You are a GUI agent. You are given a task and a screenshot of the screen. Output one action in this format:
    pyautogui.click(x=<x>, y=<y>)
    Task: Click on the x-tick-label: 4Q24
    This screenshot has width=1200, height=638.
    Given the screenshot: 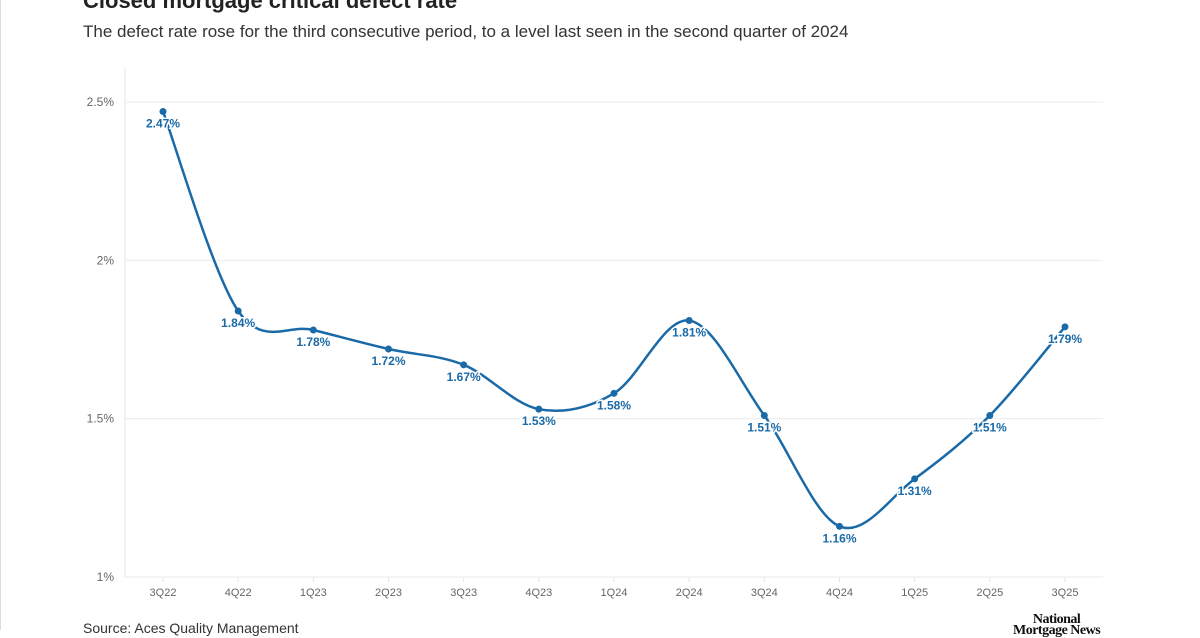 What is the action you would take?
    pyautogui.click(x=839, y=593)
    